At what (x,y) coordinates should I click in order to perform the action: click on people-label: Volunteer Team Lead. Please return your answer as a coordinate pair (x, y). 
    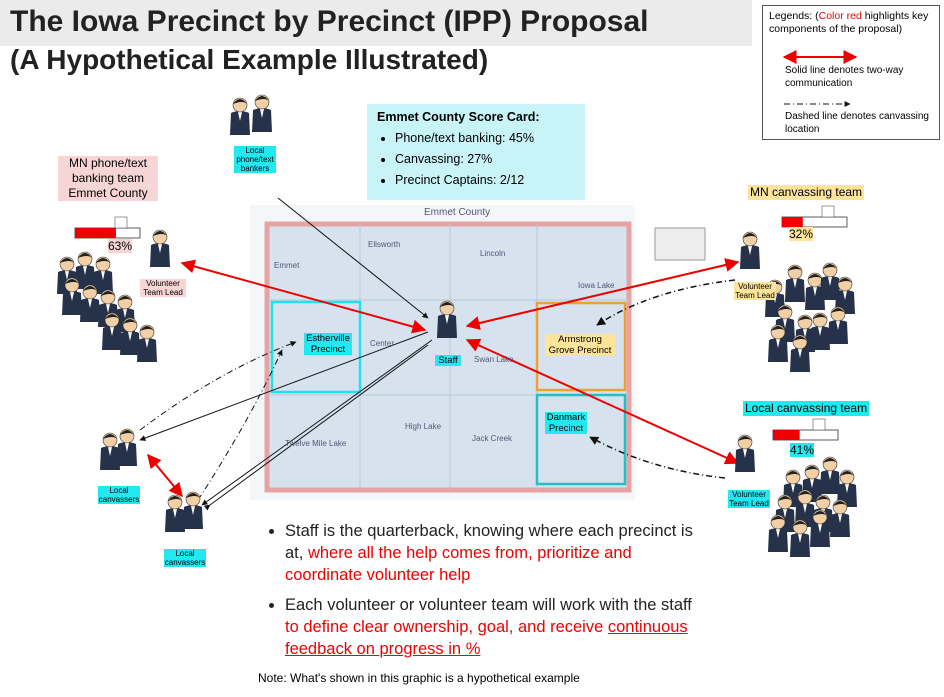
    Looking at the image, I should click on (163, 288).